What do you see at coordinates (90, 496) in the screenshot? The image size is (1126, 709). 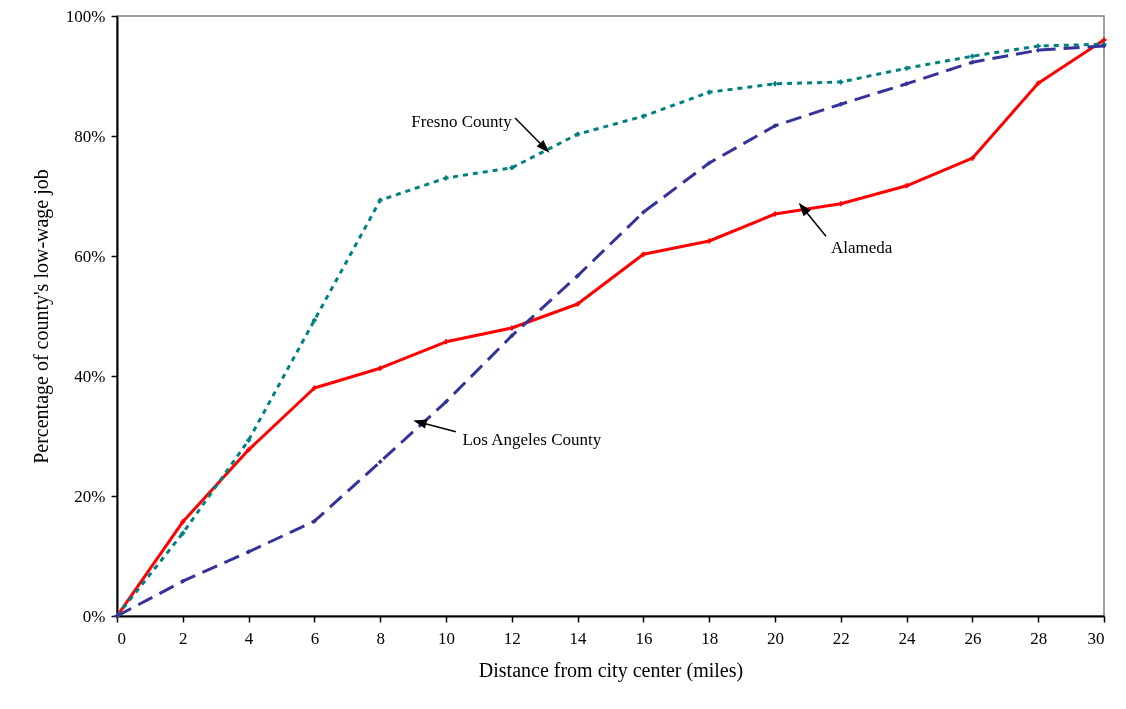 I see `y-tick-label: 20%` at bounding box center [90, 496].